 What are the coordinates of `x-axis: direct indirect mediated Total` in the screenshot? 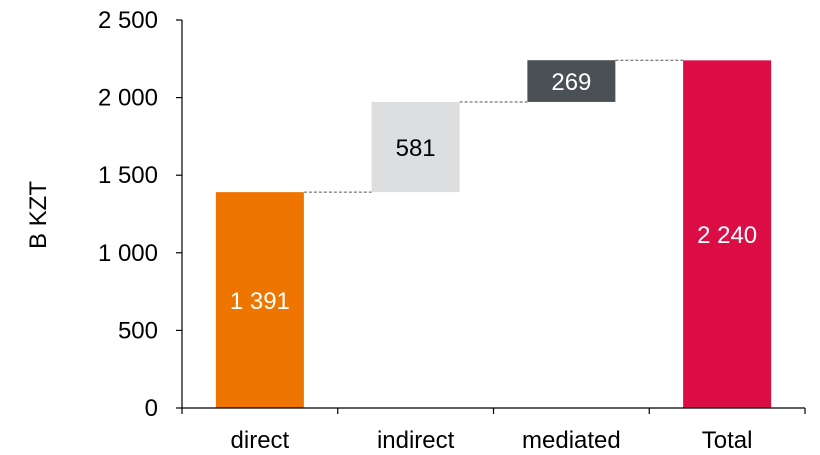 It's located at (493, 430).